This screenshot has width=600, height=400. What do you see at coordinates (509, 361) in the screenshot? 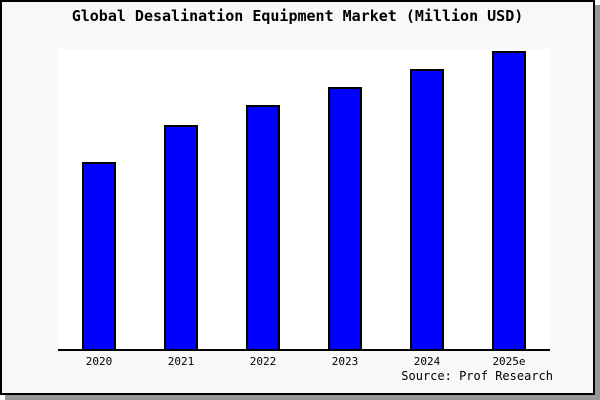
I see `x-tick-label-2025e: 2025e` at bounding box center [509, 361].